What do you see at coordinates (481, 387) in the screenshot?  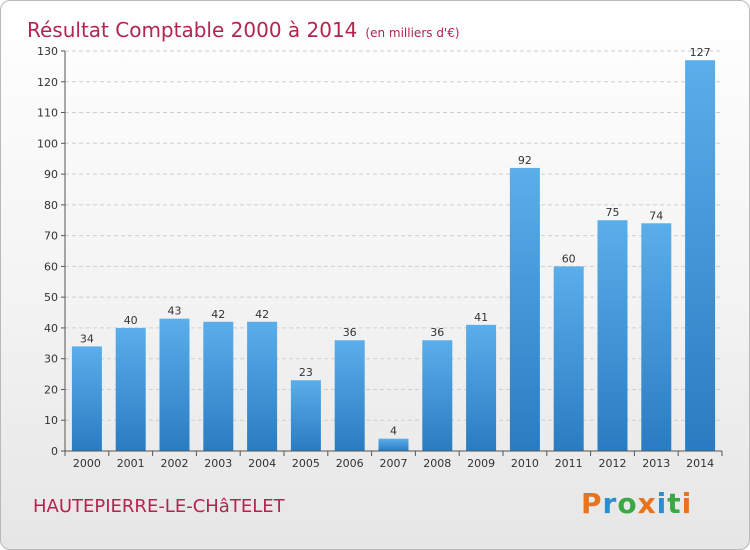 I see `bar-2009` at bounding box center [481, 387].